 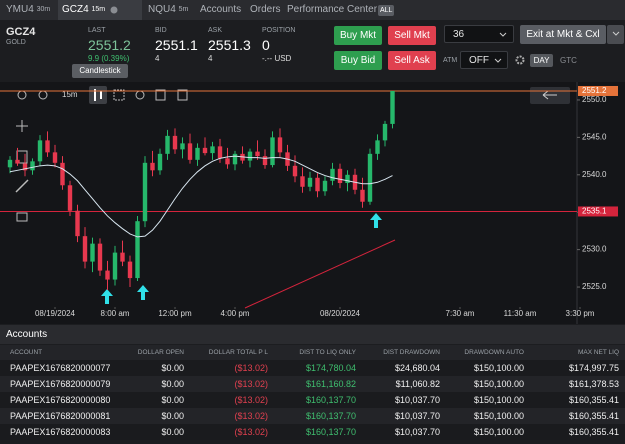 What do you see at coordinates (358, 35) in the screenshot?
I see `buy-mkt-button: Buy Mkt` at bounding box center [358, 35].